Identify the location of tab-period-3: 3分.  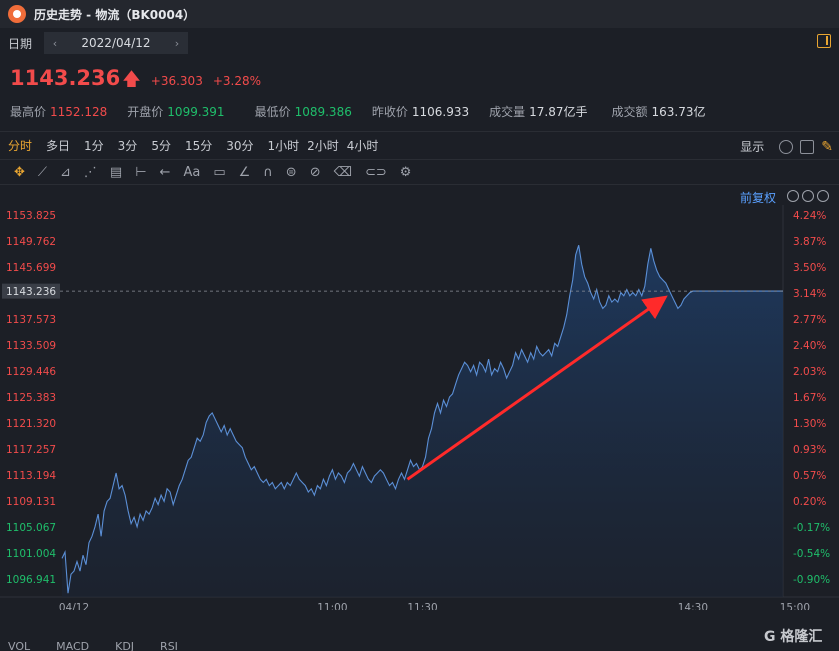
(127, 146).